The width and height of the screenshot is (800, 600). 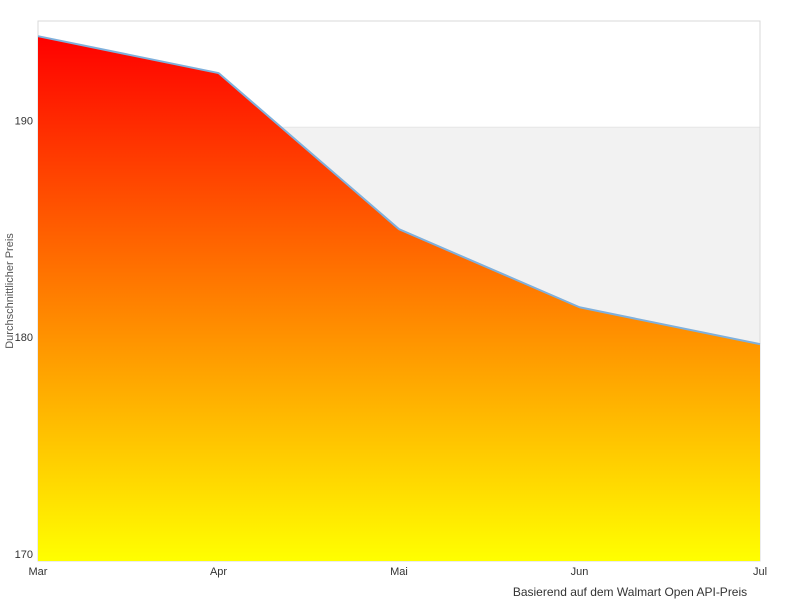 What do you see at coordinates (24, 121) in the screenshot?
I see `y-tick-label-190: 190` at bounding box center [24, 121].